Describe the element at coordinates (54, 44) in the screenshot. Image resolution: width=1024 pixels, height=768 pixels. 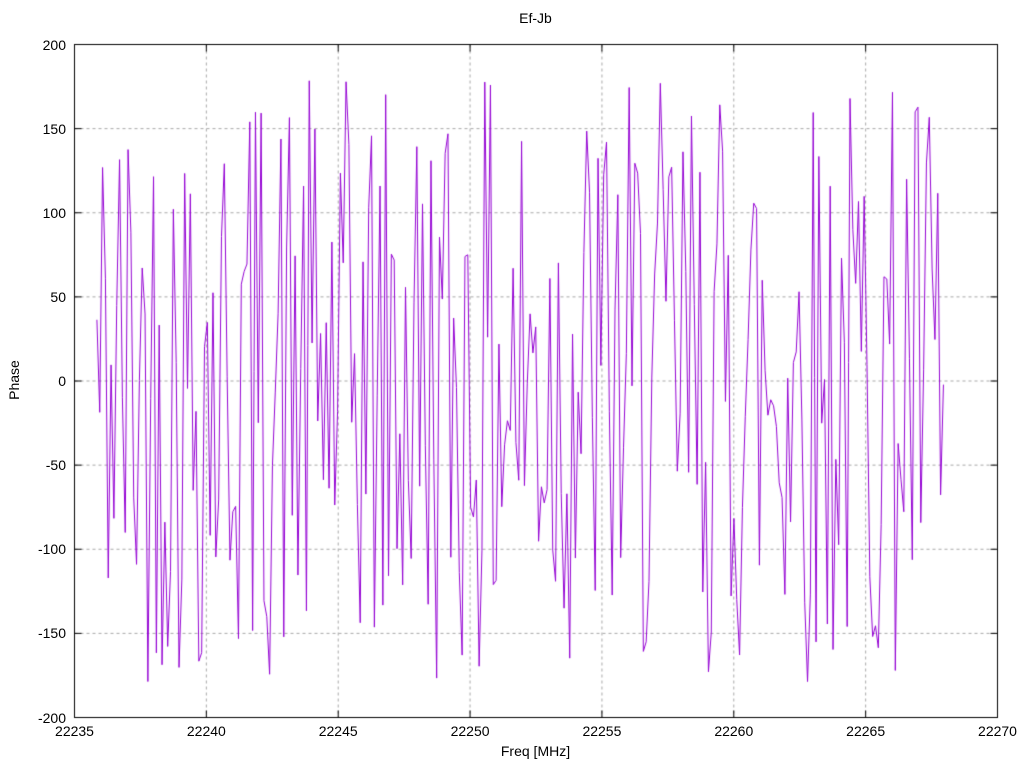
I see `y-tick-label: 200` at that location.